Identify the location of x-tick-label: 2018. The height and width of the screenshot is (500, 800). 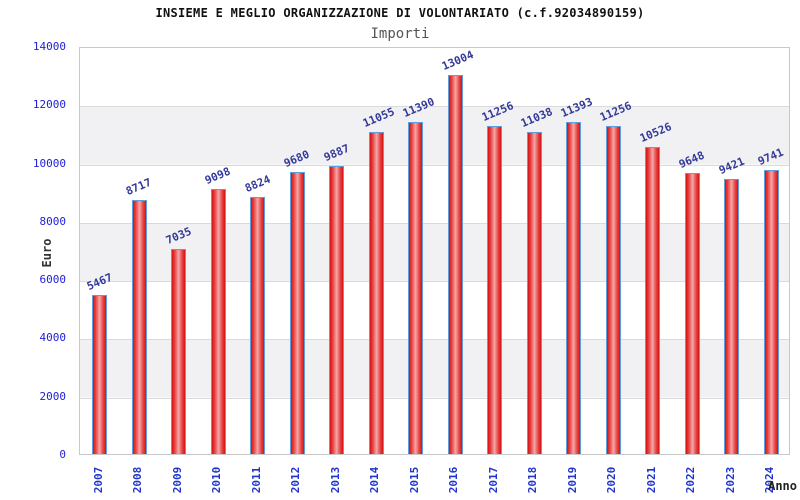
(533, 480).